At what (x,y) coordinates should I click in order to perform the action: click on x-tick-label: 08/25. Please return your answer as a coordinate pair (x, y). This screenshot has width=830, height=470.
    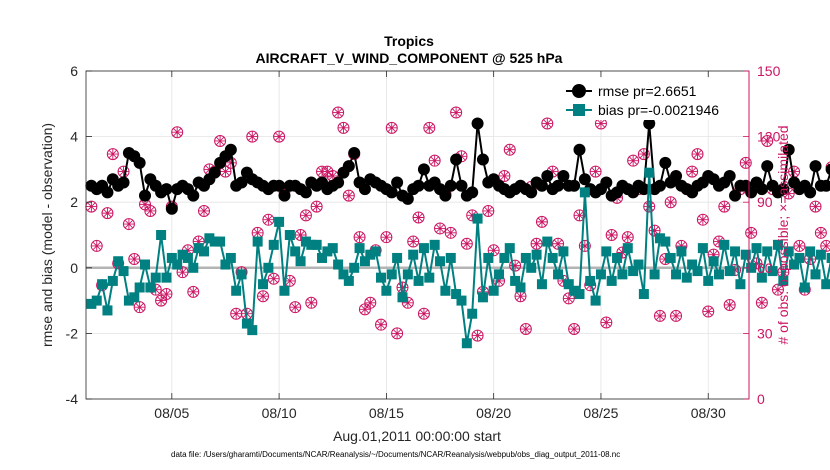
    Looking at the image, I should click on (600, 413).